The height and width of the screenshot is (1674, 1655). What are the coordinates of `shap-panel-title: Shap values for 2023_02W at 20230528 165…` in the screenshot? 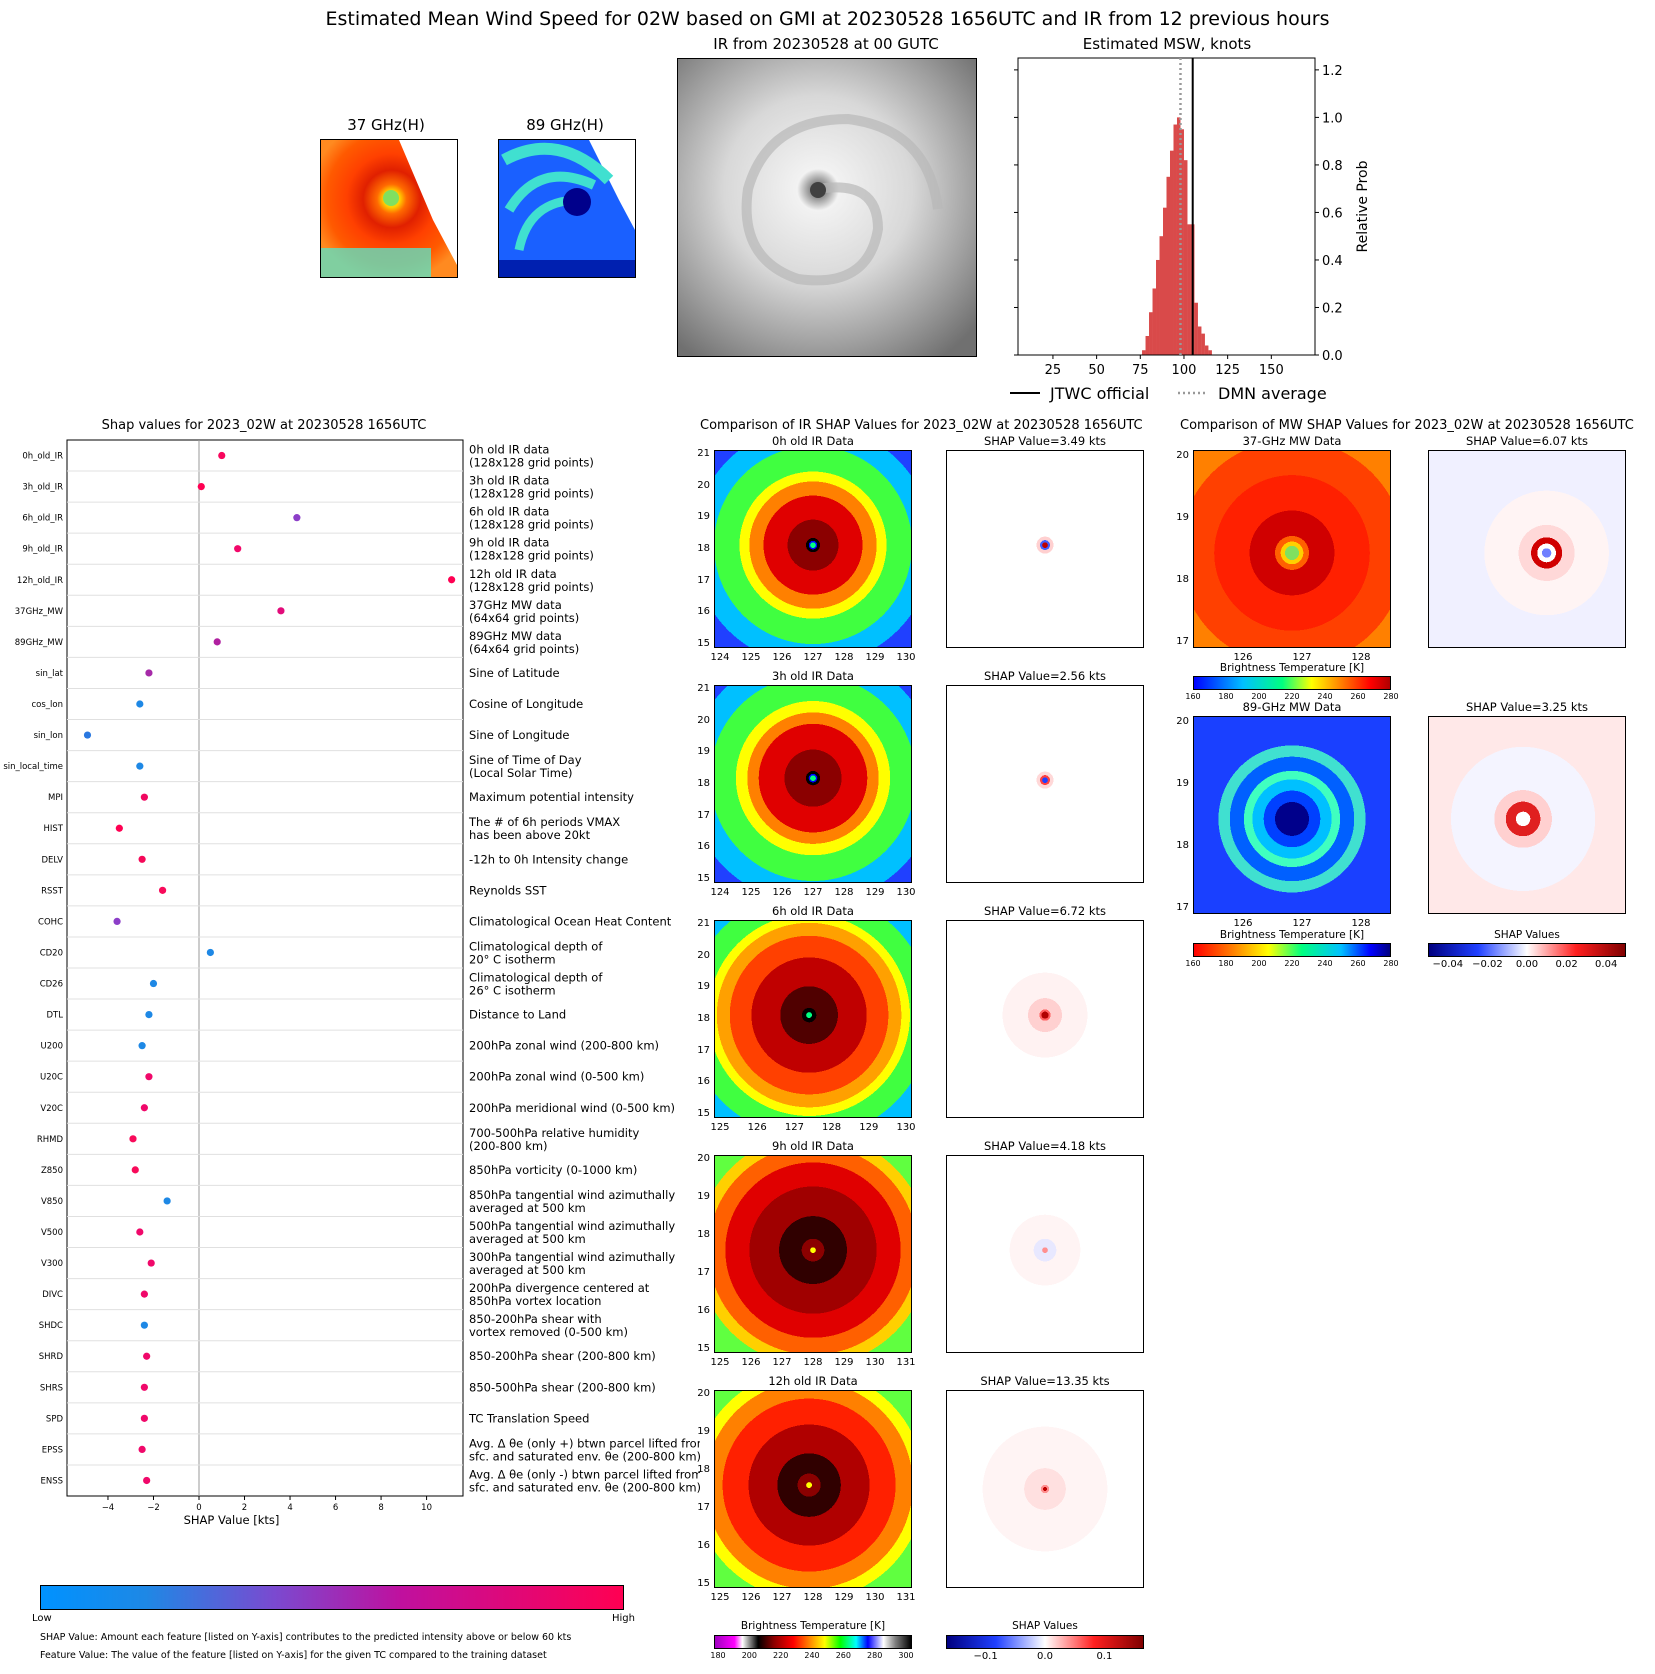 It's located at (264, 425).